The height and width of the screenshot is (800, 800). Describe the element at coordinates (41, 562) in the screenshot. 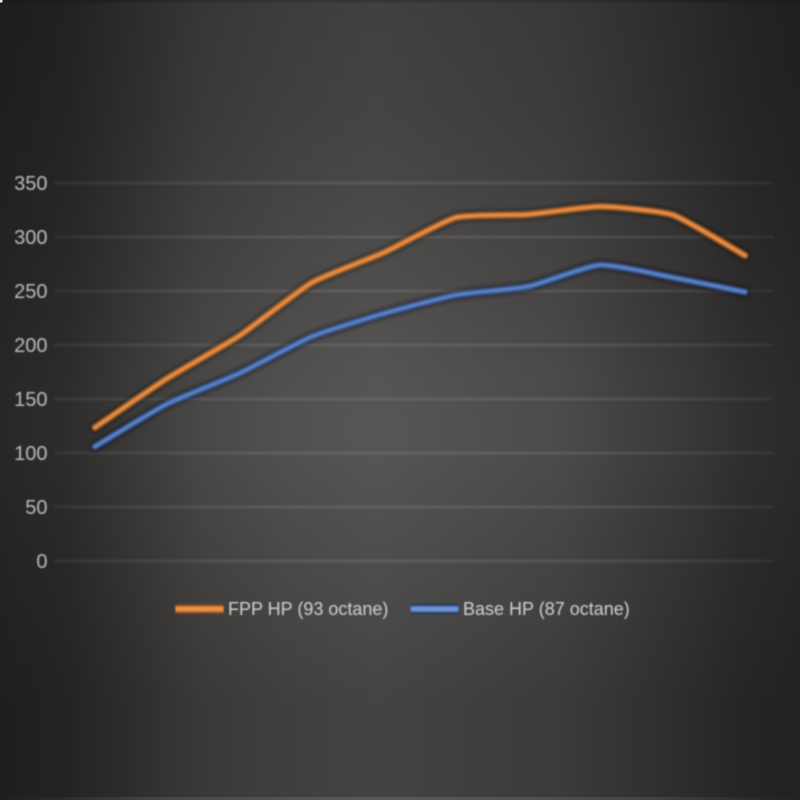

I see `svg-text: 0` at that location.